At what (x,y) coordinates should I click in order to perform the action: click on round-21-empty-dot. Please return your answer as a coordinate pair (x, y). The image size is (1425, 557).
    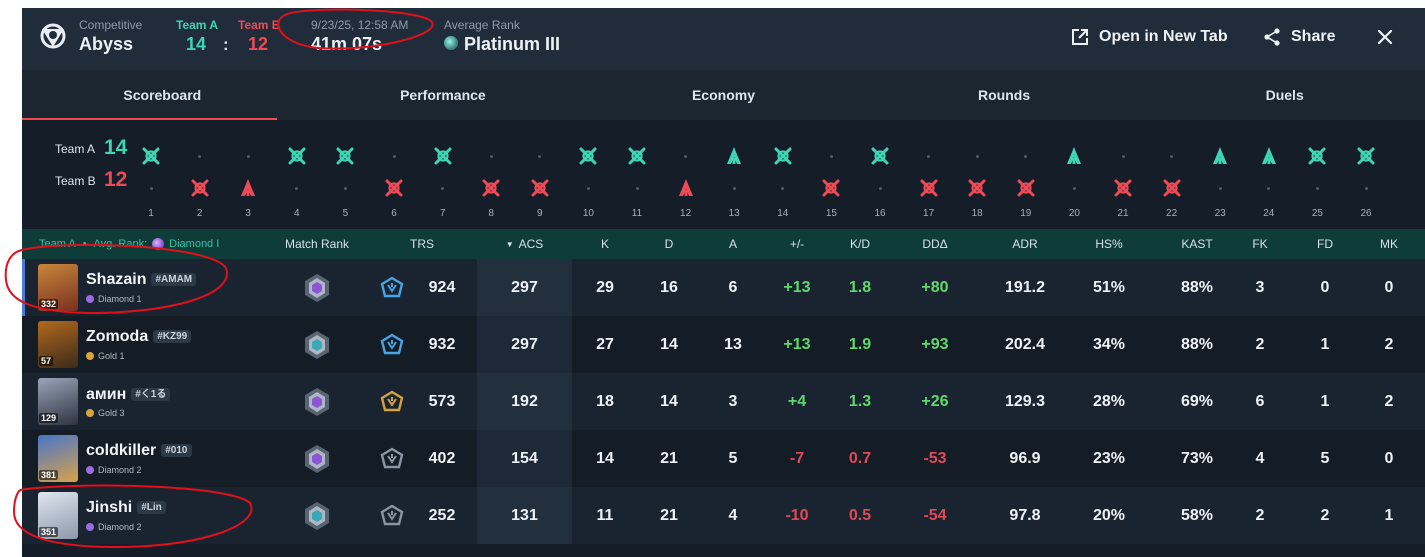
    Looking at the image, I should click on (1123, 156).